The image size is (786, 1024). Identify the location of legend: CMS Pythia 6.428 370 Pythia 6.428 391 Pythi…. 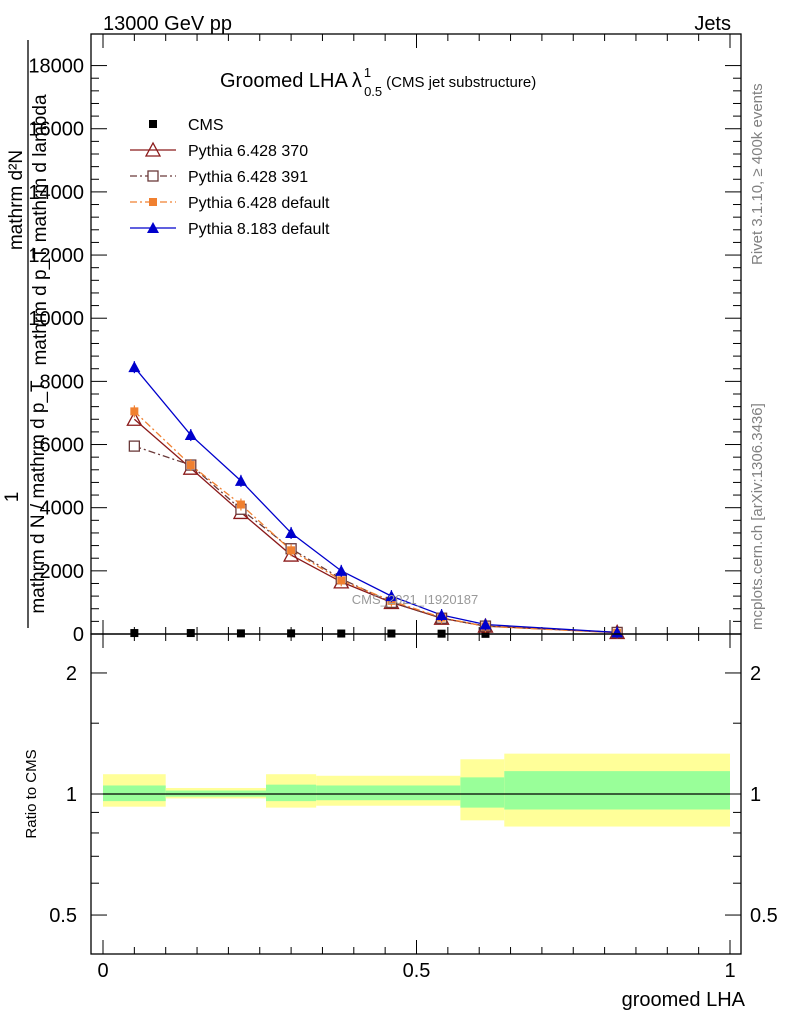
(230, 177).